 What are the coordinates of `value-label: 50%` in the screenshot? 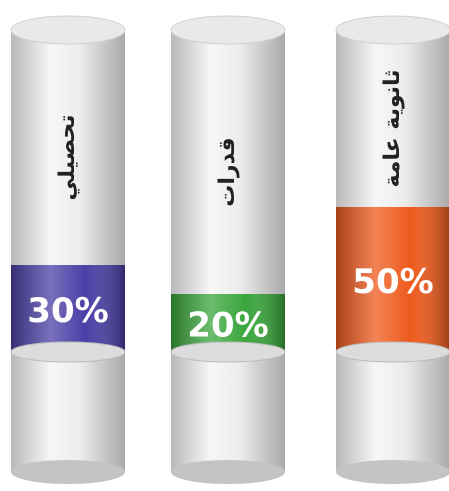 It's located at (392, 282).